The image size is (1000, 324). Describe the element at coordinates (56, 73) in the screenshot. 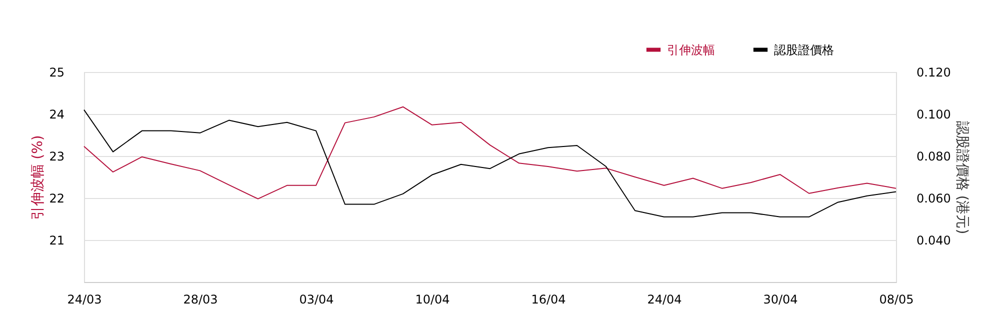

I see `y-tick-label: 25` at that location.